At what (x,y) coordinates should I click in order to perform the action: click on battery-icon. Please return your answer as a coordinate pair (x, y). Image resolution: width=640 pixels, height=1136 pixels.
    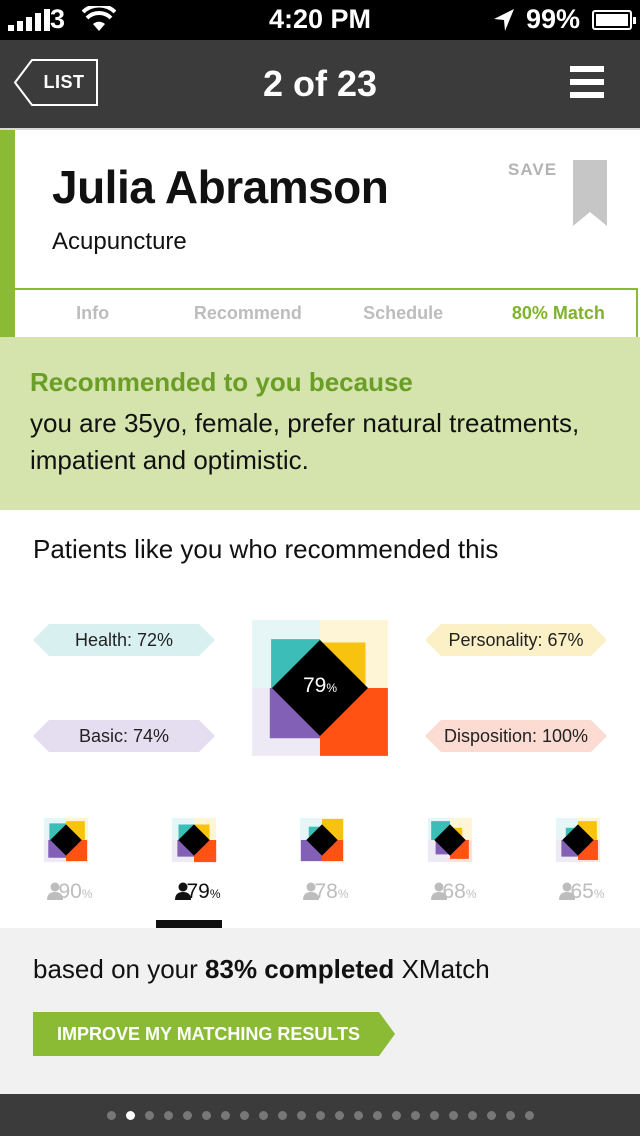
    Looking at the image, I should click on (614, 20).